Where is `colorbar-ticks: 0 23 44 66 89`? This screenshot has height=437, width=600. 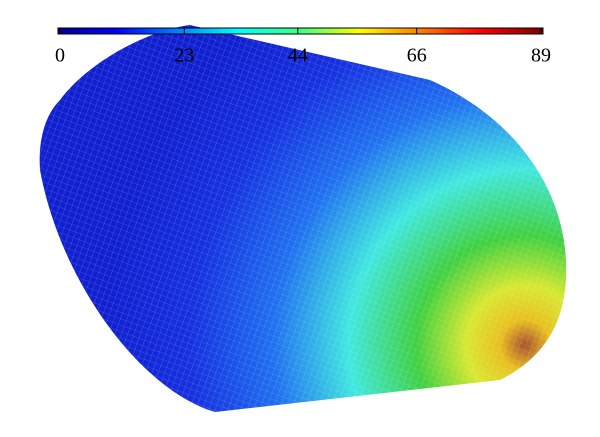 colorbar-ticks: 0 23 44 66 89 is located at coordinates (303, 47).